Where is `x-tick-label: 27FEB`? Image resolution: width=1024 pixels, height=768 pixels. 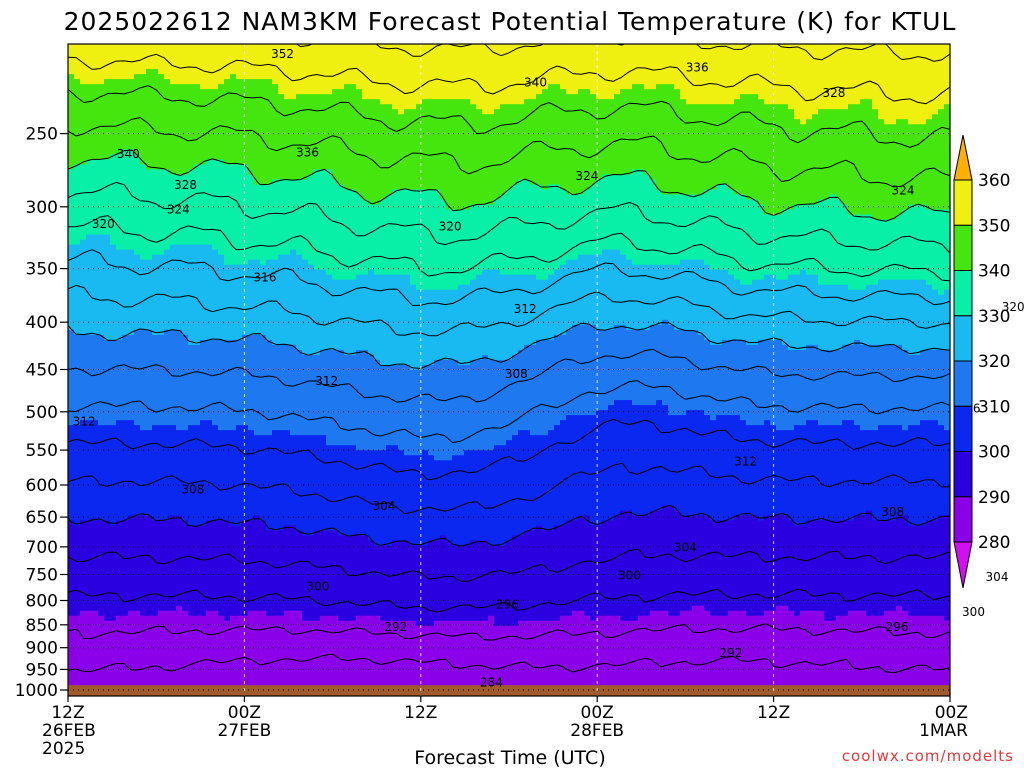 x-tick-label: 27FEB is located at coordinates (244, 731).